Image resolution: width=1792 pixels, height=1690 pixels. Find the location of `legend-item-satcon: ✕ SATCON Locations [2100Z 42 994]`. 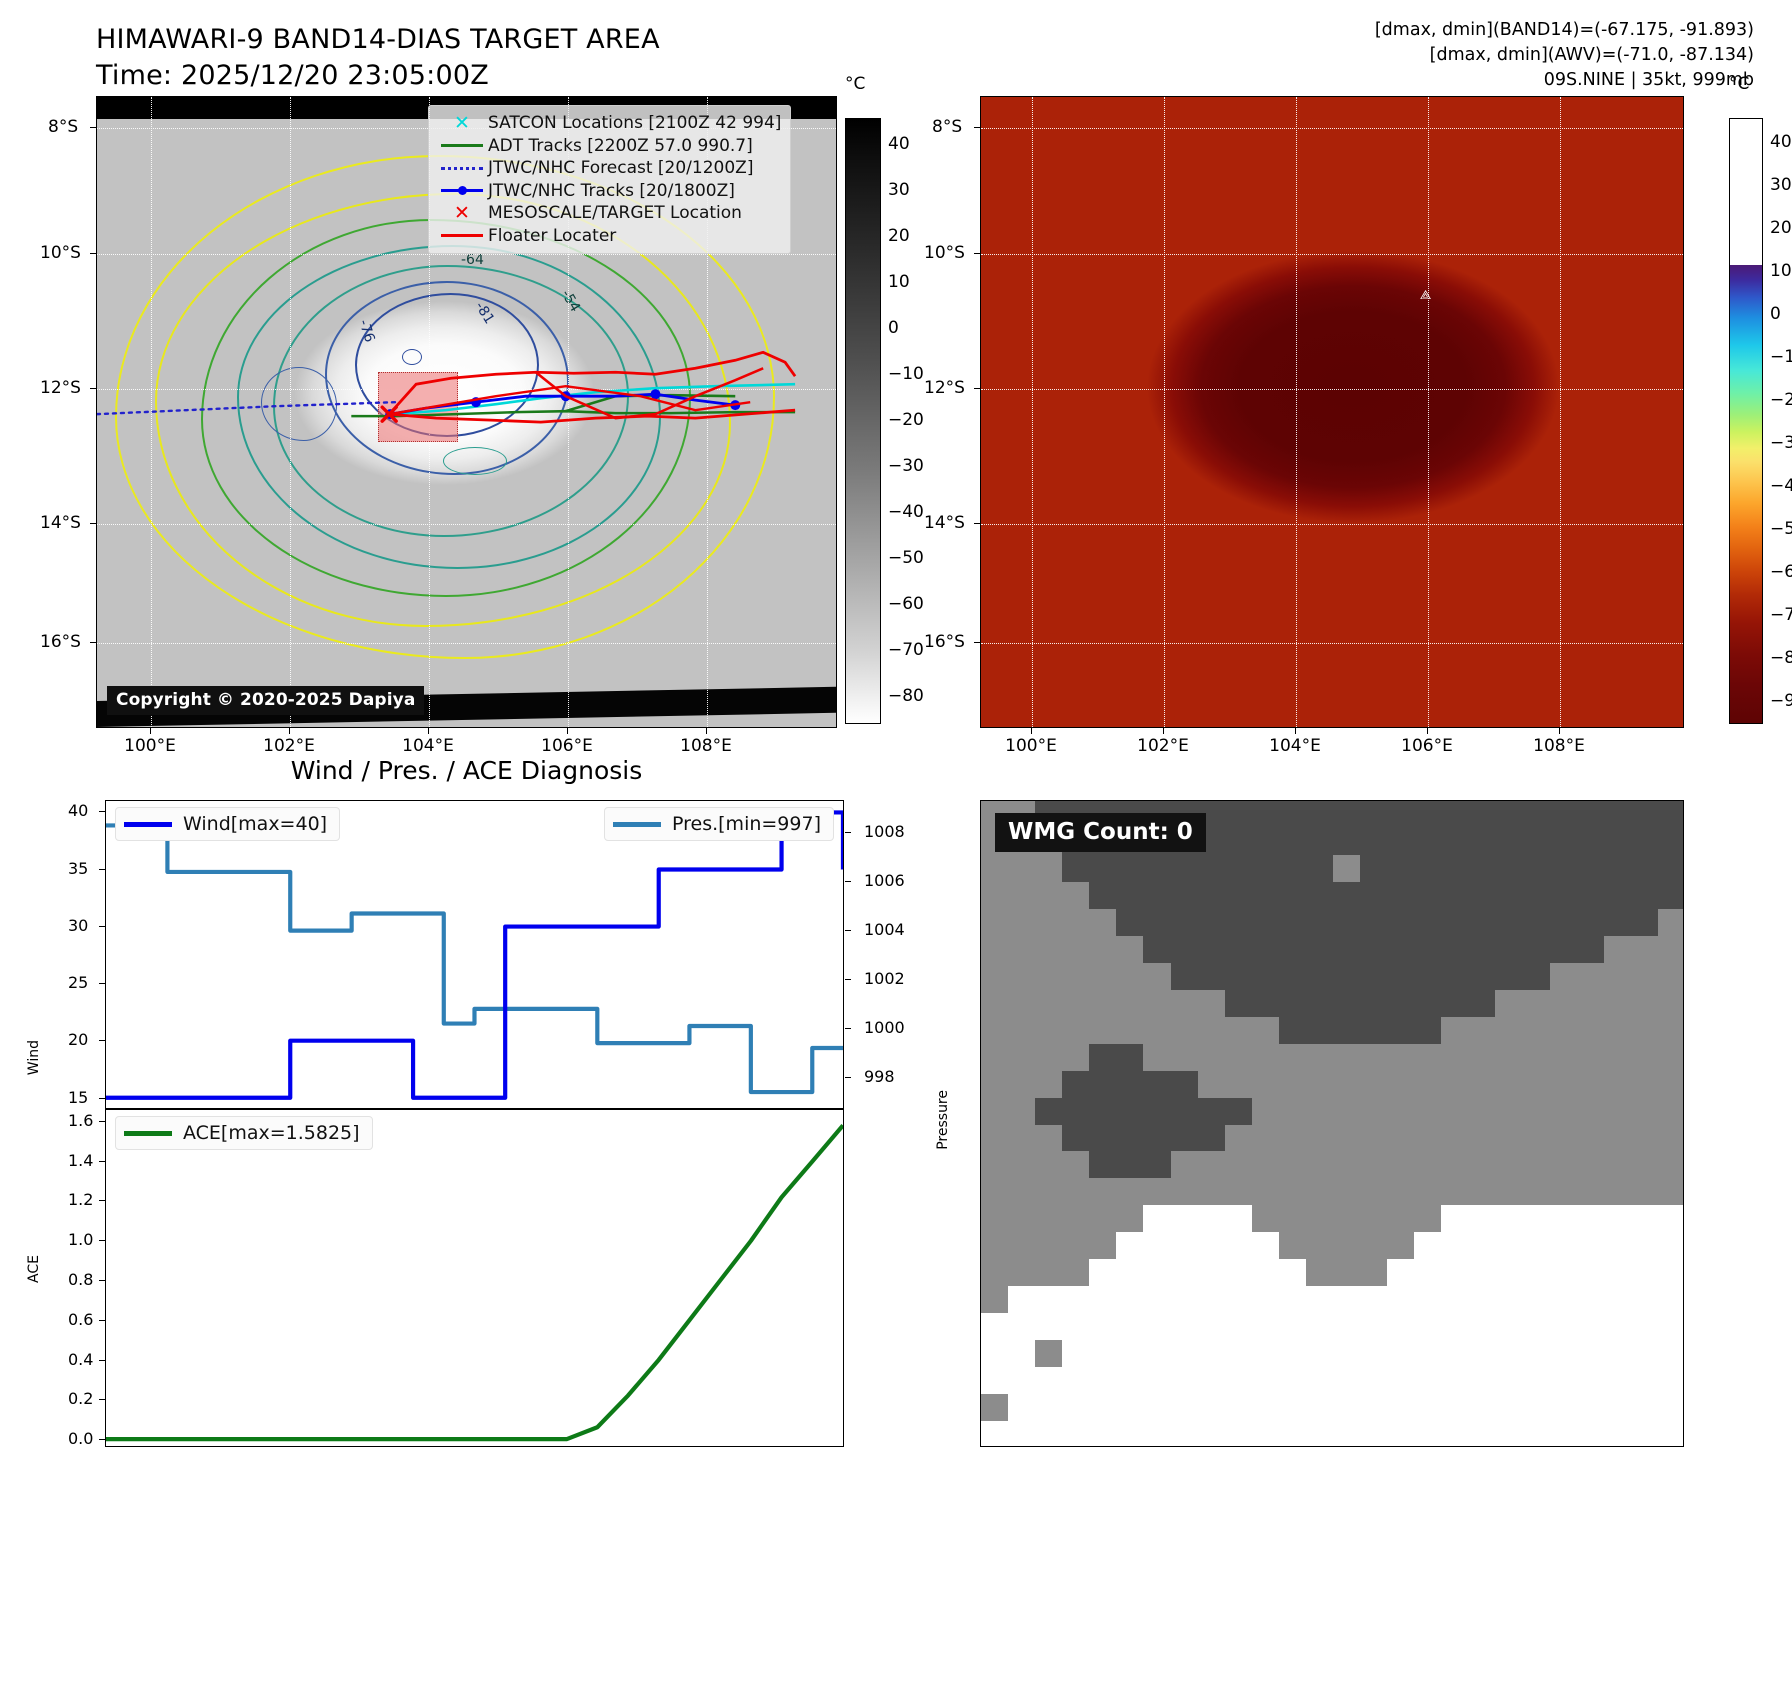

legend-item-satcon: ✕ SATCON Locations [2100Z 42 994] is located at coordinates (608, 123).